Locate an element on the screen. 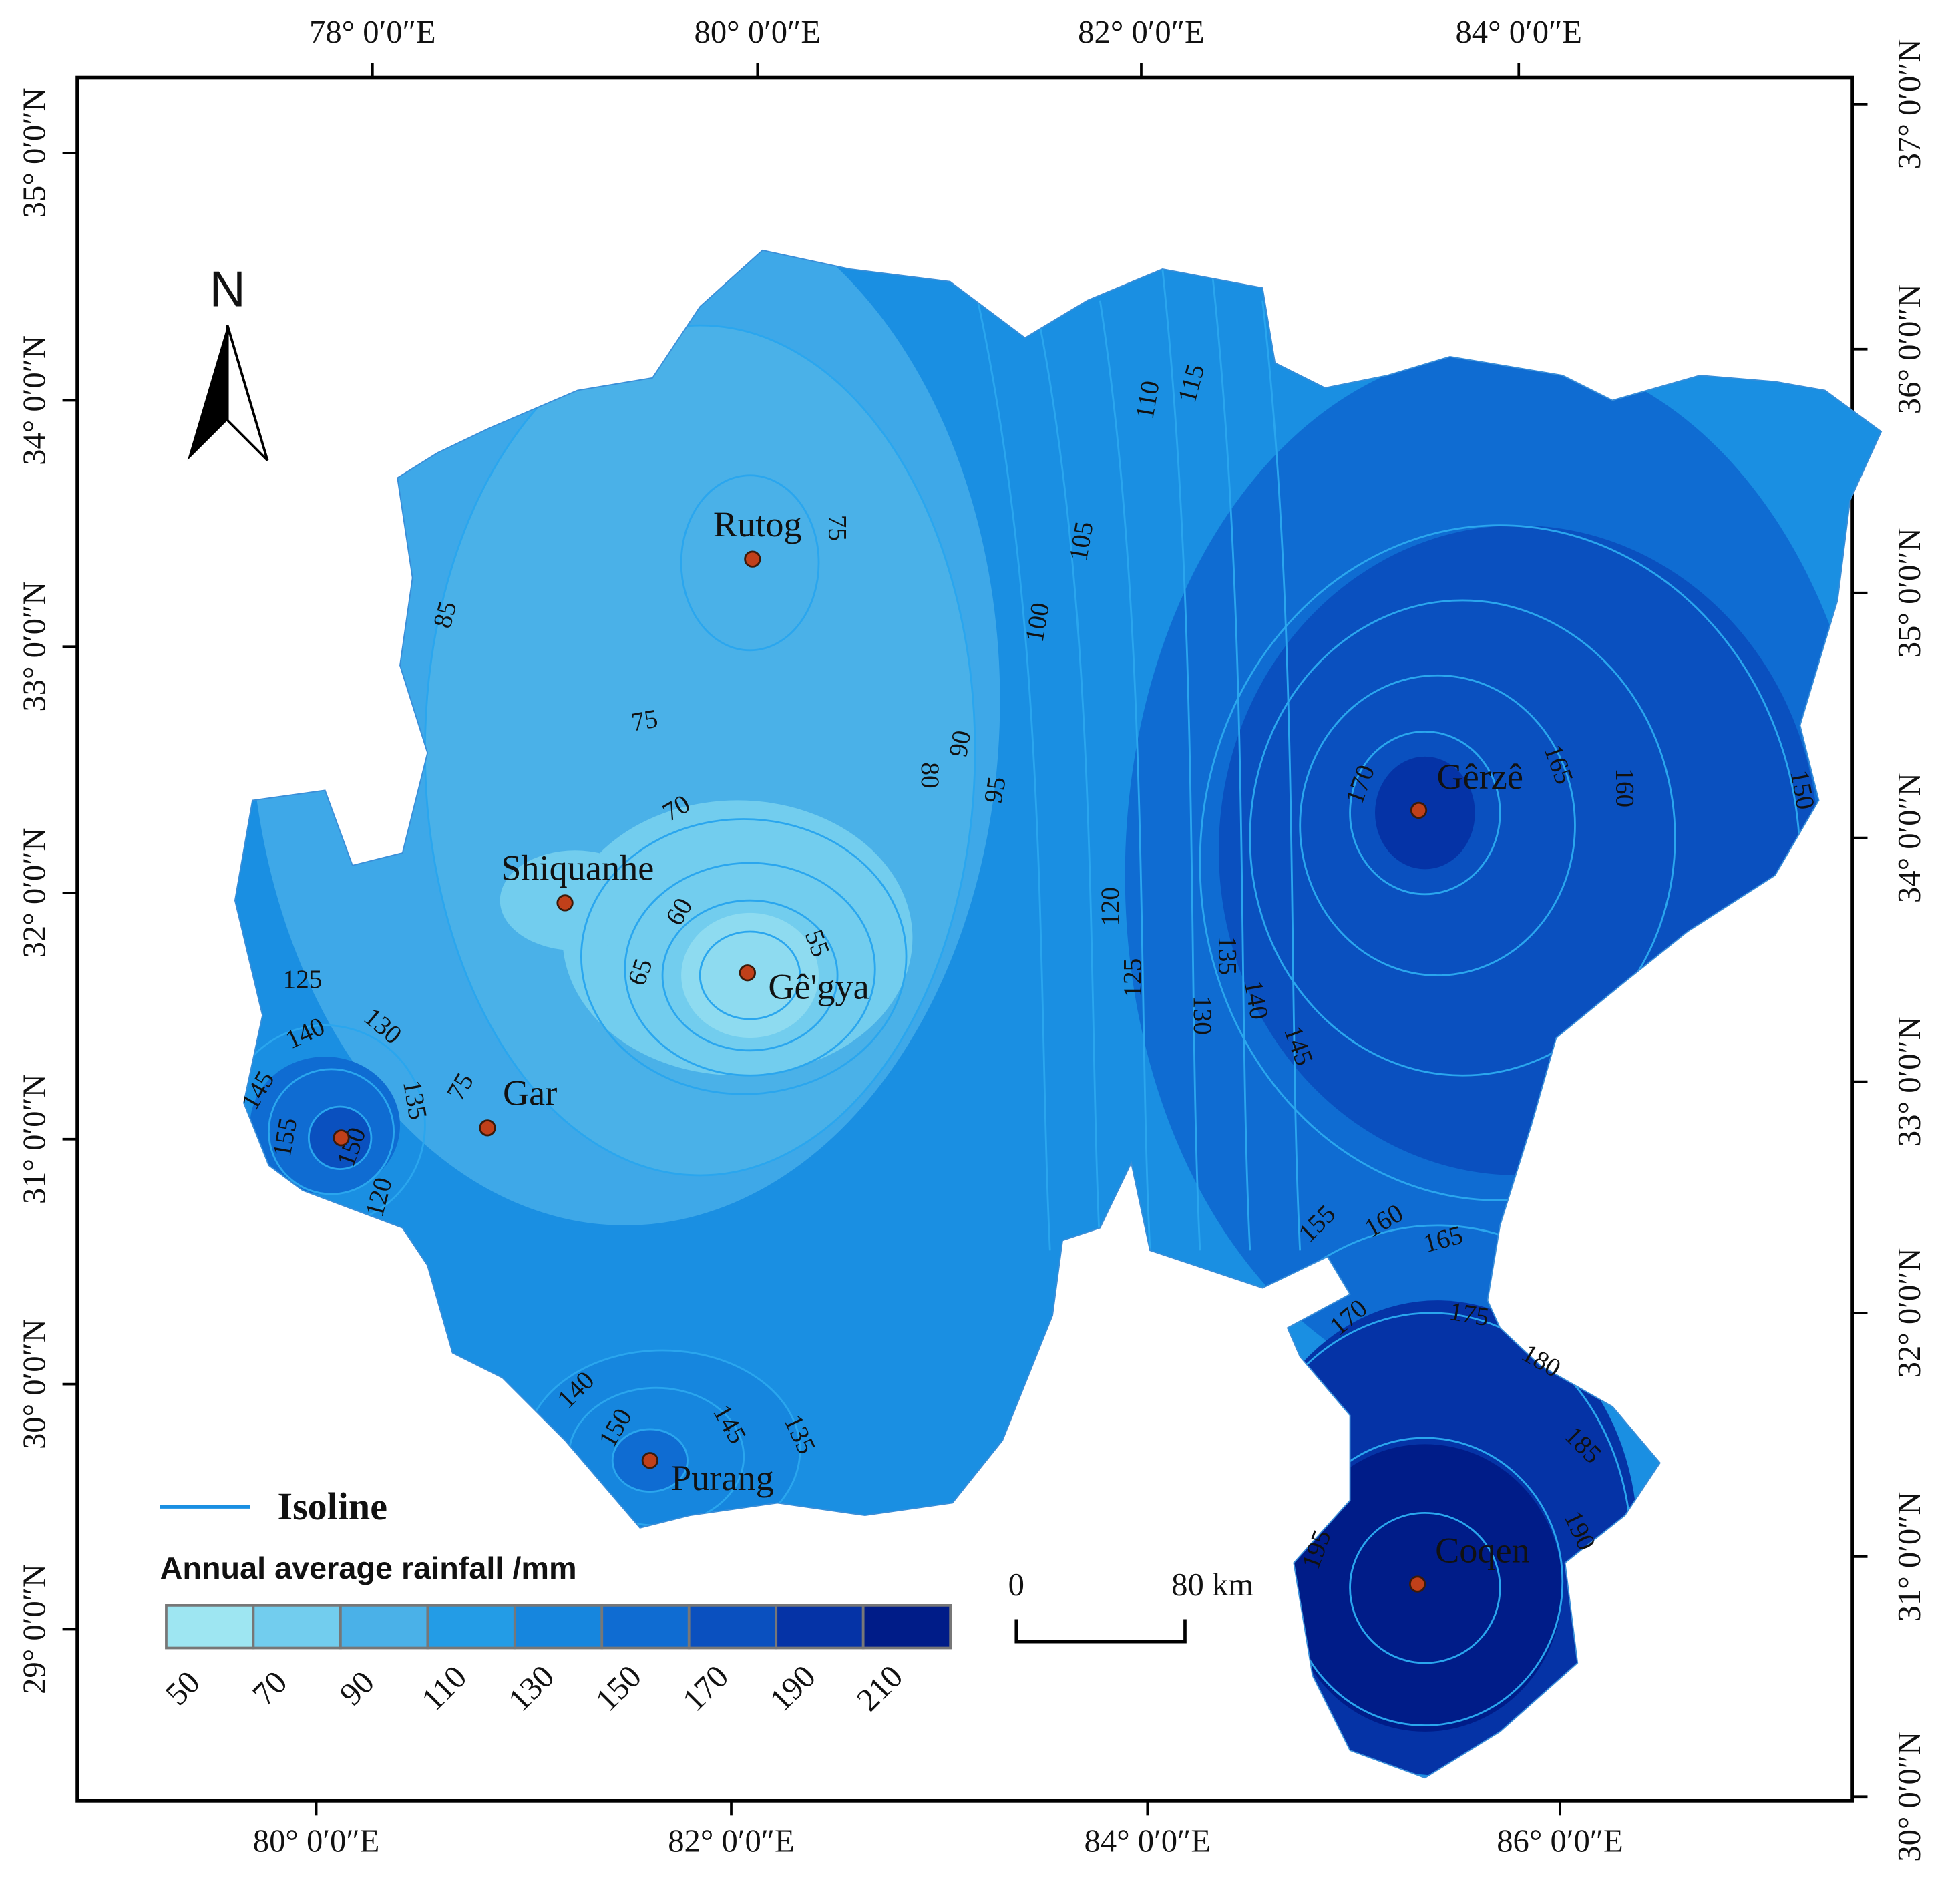 The width and height of the screenshot is (1960, 1892). bottom-coordinate-label: 84° 0′0″E is located at coordinates (1148, 1841).